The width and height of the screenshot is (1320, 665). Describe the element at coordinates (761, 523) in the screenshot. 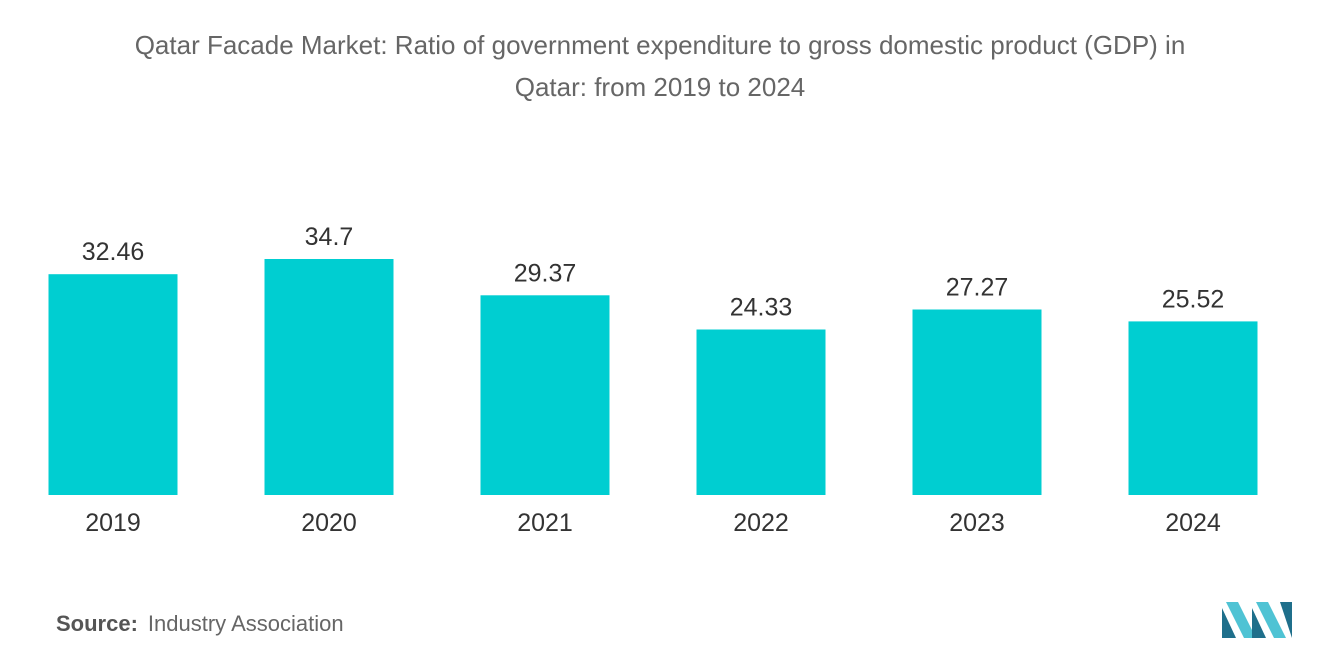

I see `x-tick-label-2022: 2022` at that location.